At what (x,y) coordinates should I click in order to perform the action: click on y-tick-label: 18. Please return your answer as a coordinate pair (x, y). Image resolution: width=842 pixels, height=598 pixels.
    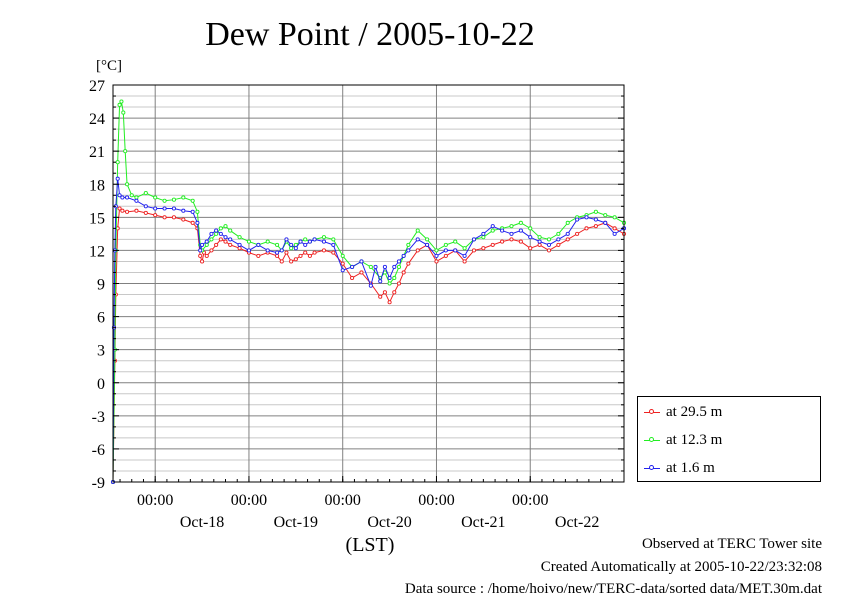
    Looking at the image, I should click on (97, 185).